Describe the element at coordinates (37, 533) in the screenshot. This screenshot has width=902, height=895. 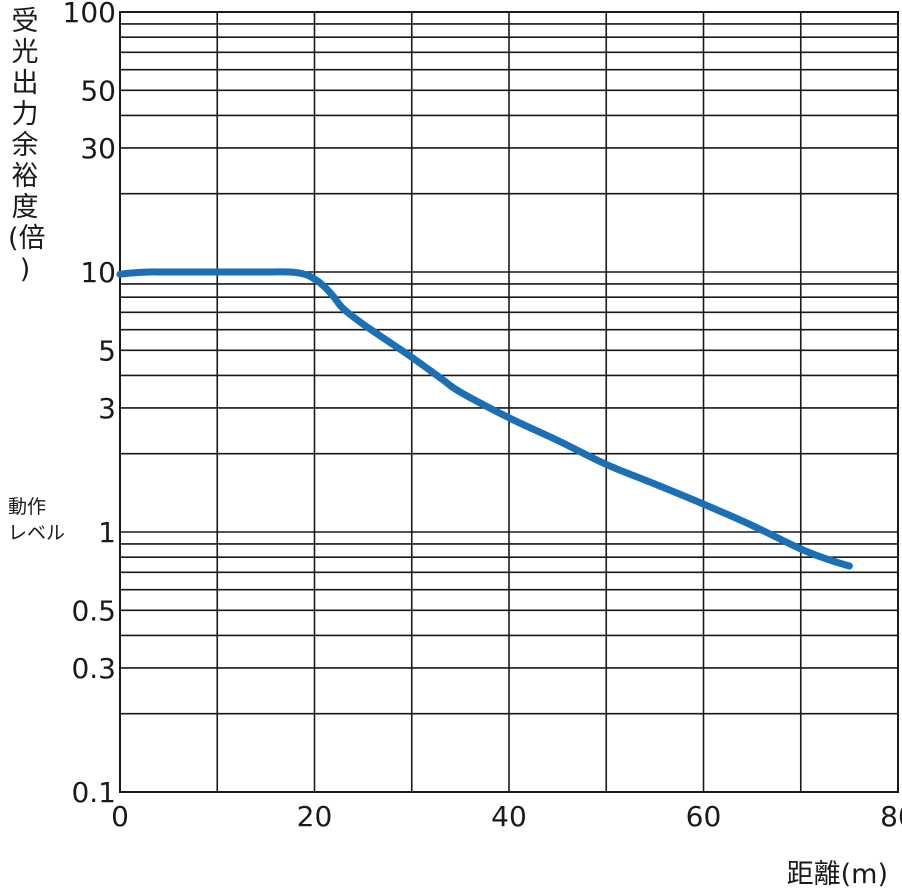
I see `operating-level-label-line2: レベル` at that location.